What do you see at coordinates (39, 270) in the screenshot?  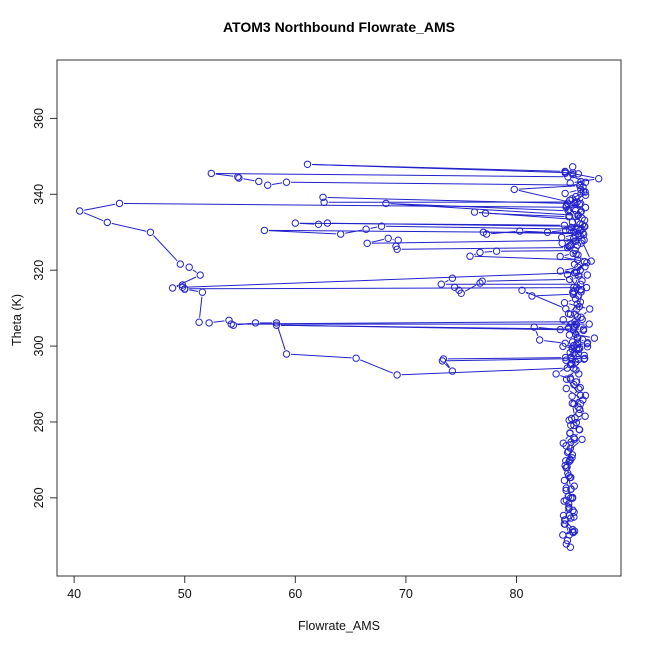 I see `y-tick-label: 320` at bounding box center [39, 270].